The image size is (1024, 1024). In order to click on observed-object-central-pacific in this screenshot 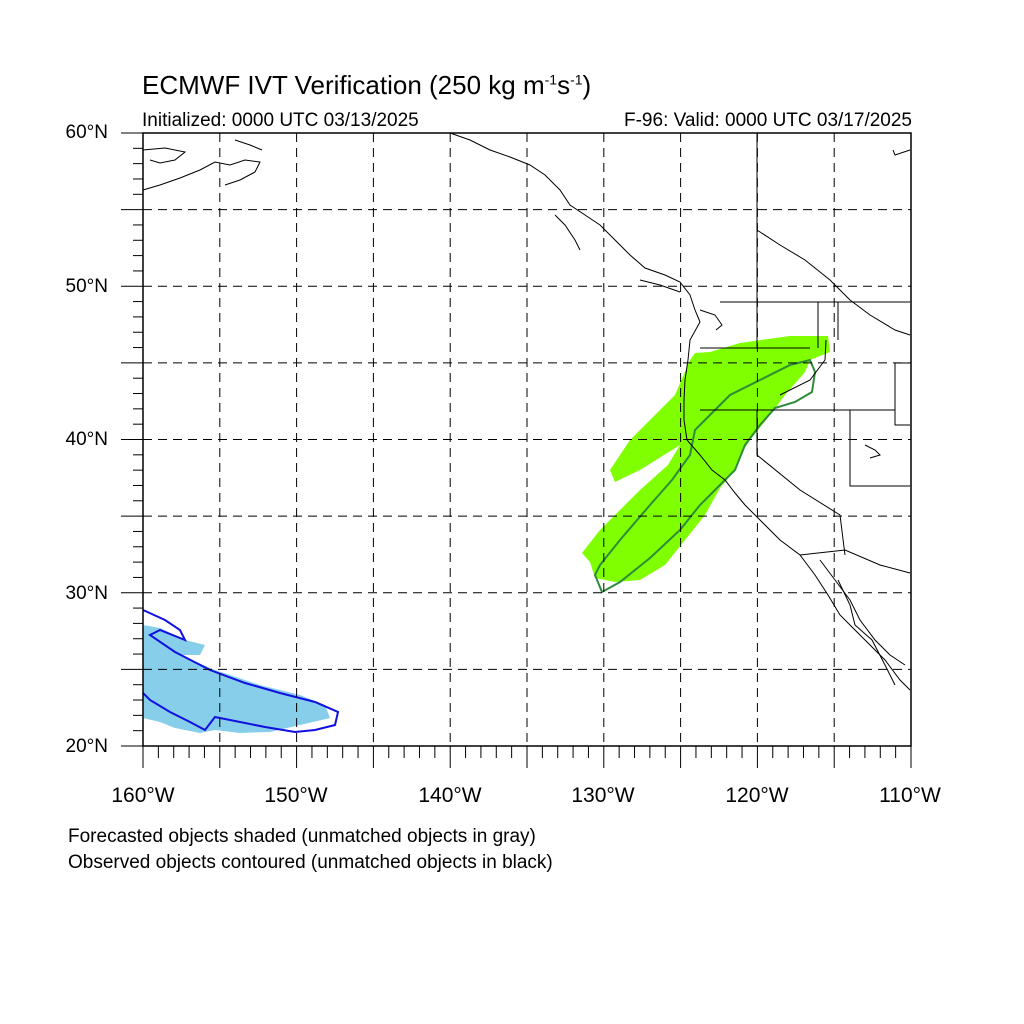, I will do `click(241, 671)`.